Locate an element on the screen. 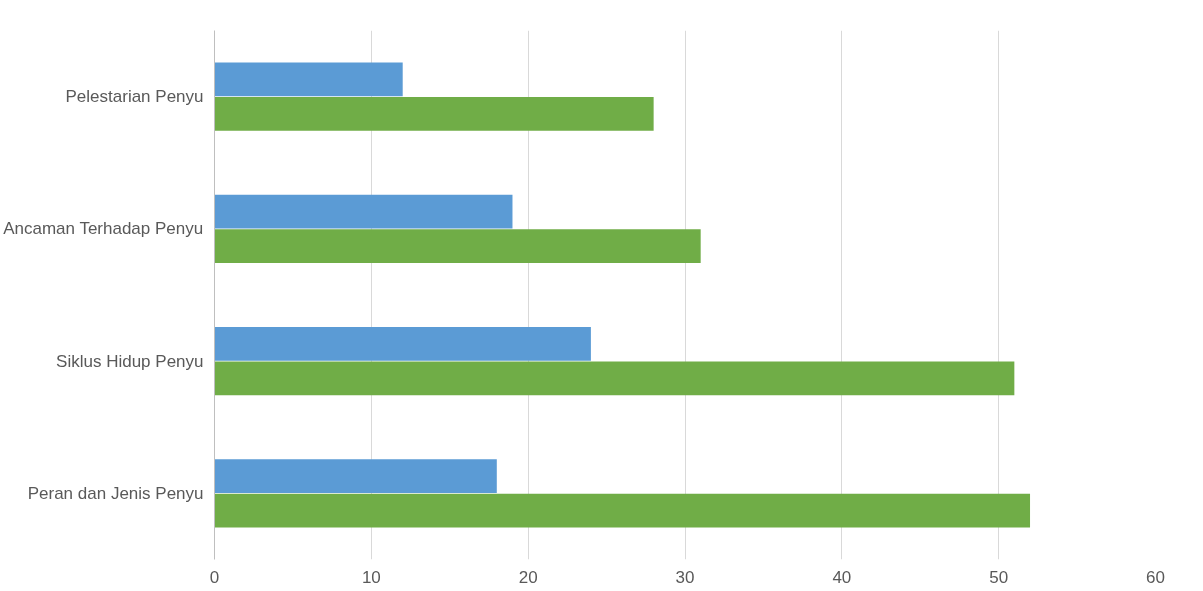 The height and width of the screenshot is (591, 1203). y-tick-label: Ancaman Terhadap Penyu is located at coordinates (103, 229).